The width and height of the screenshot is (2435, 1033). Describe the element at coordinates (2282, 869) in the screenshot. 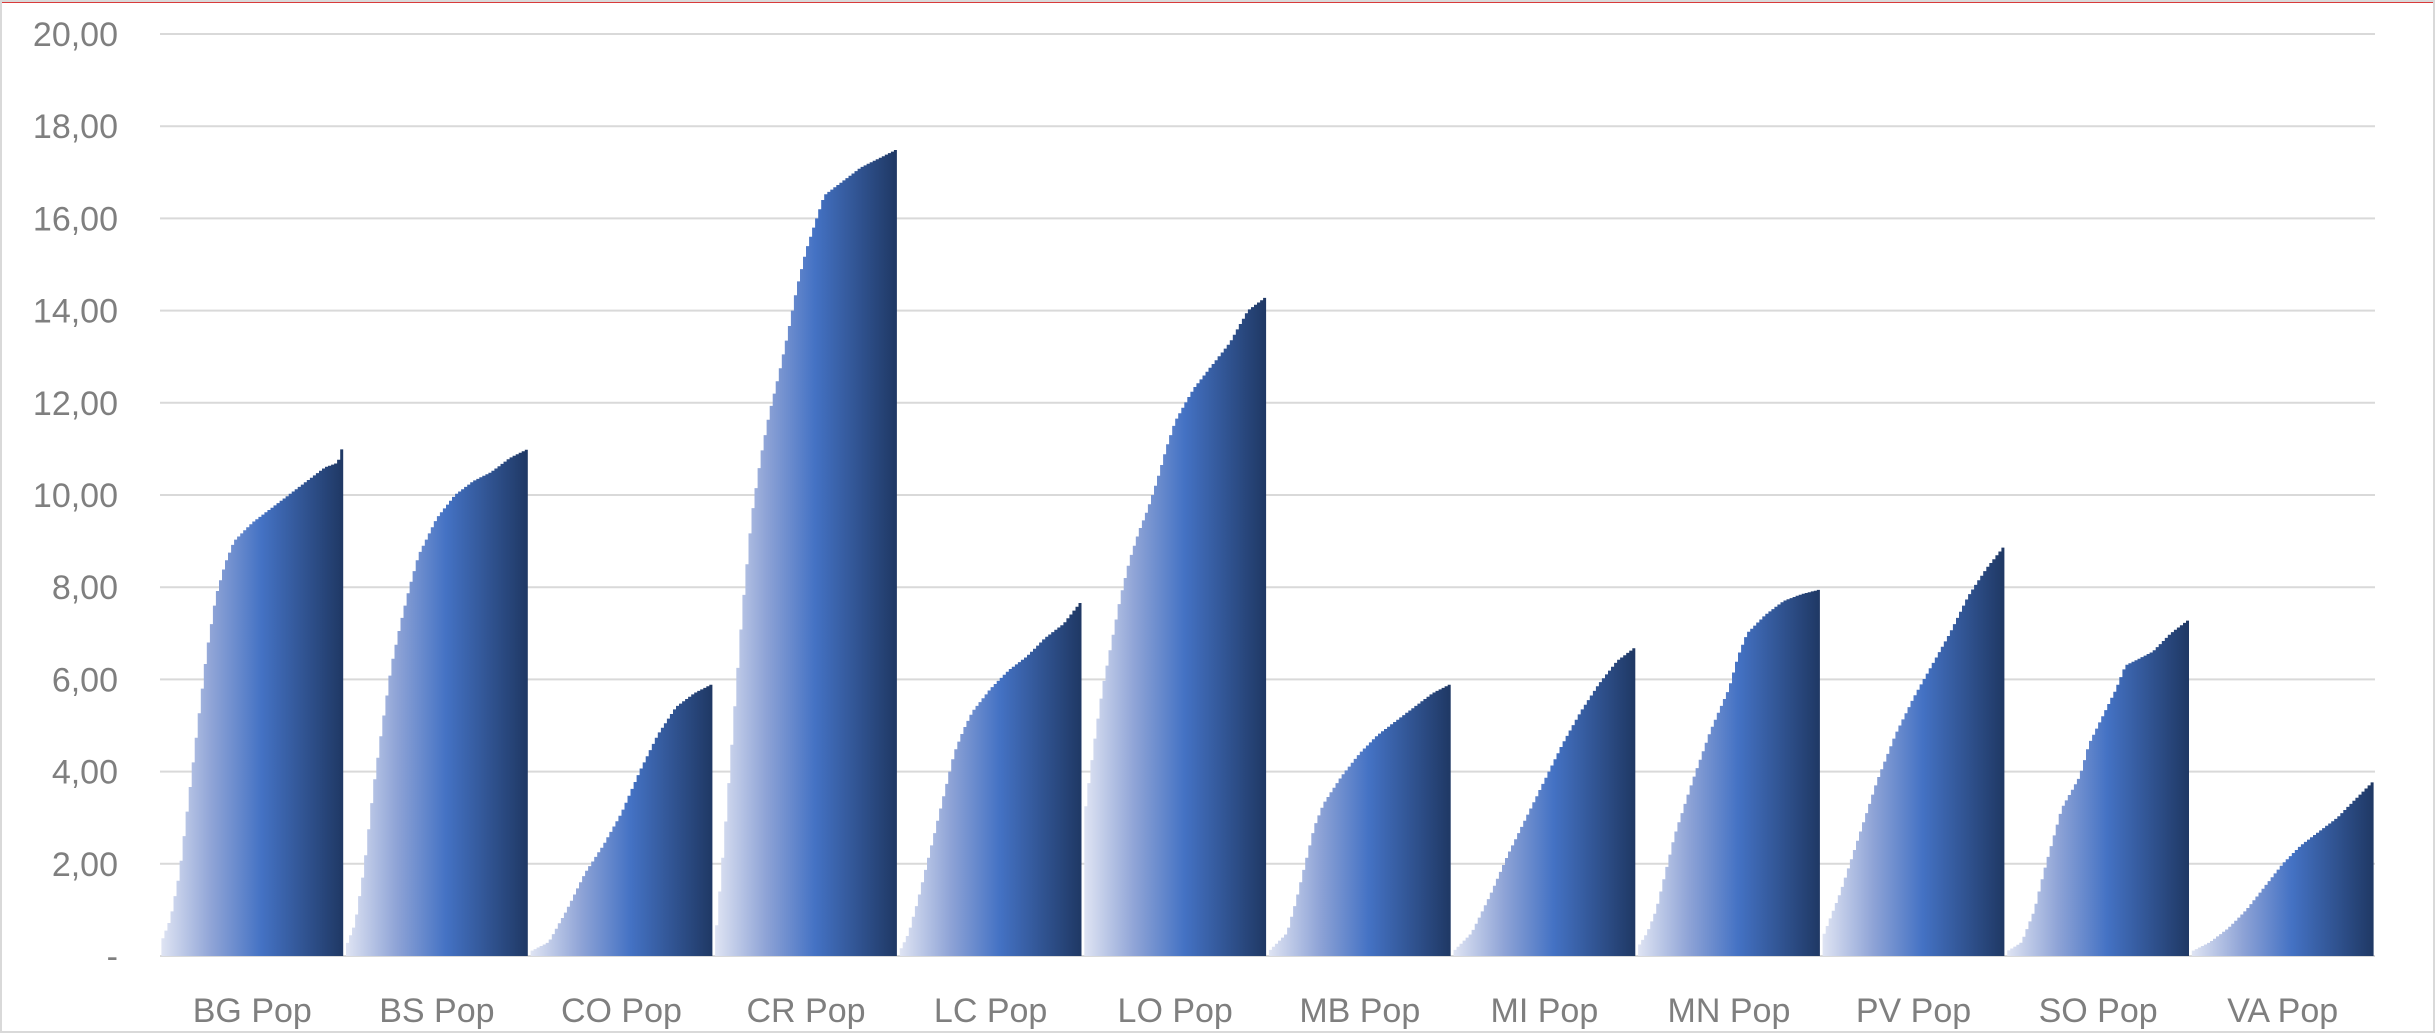

I see `bar-group-va-pop` at that location.